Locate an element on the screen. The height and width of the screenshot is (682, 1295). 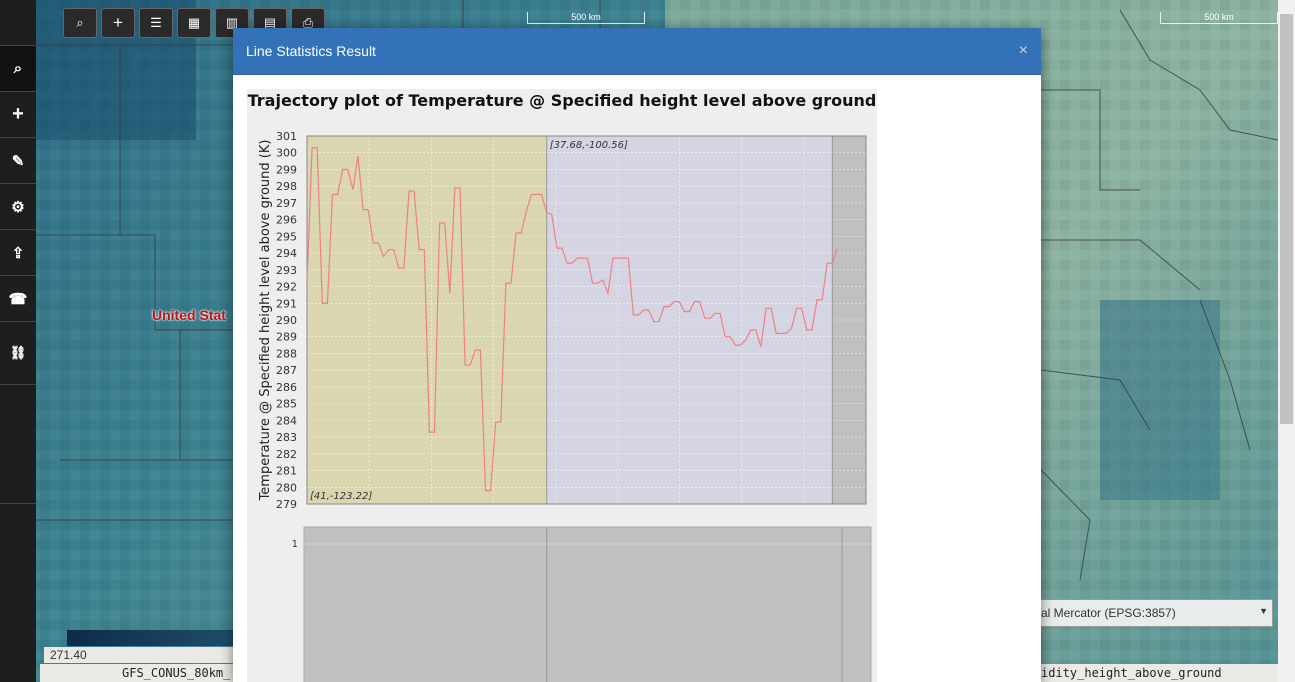
y-tick-label: 295 is located at coordinates (286, 236).